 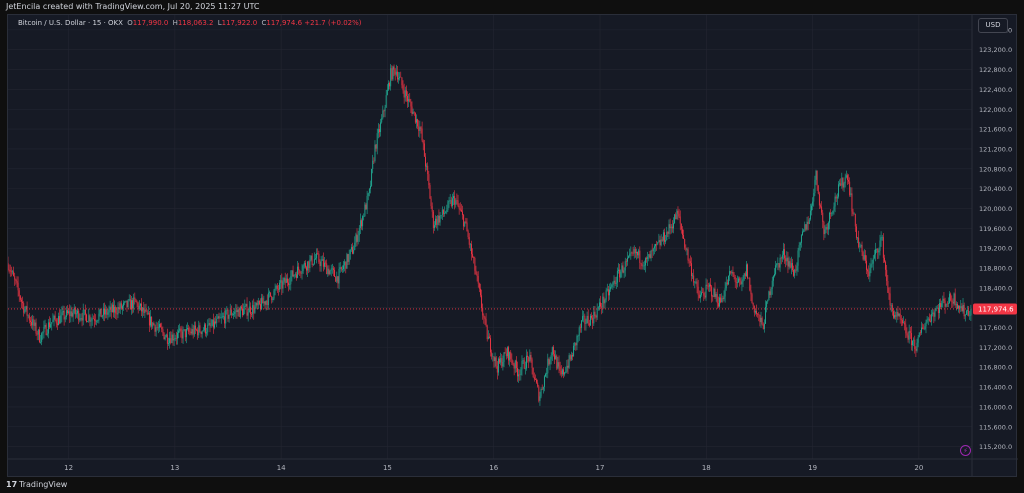 What do you see at coordinates (996, 309) in the screenshot?
I see `last-price-value: 117,974.6` at bounding box center [996, 309].